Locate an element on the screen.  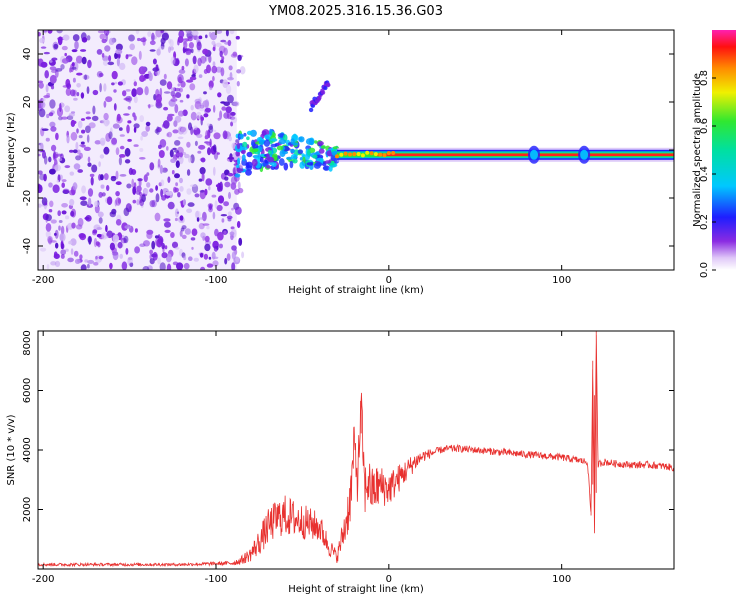
onset-blob is located at coordinates (287, 153).